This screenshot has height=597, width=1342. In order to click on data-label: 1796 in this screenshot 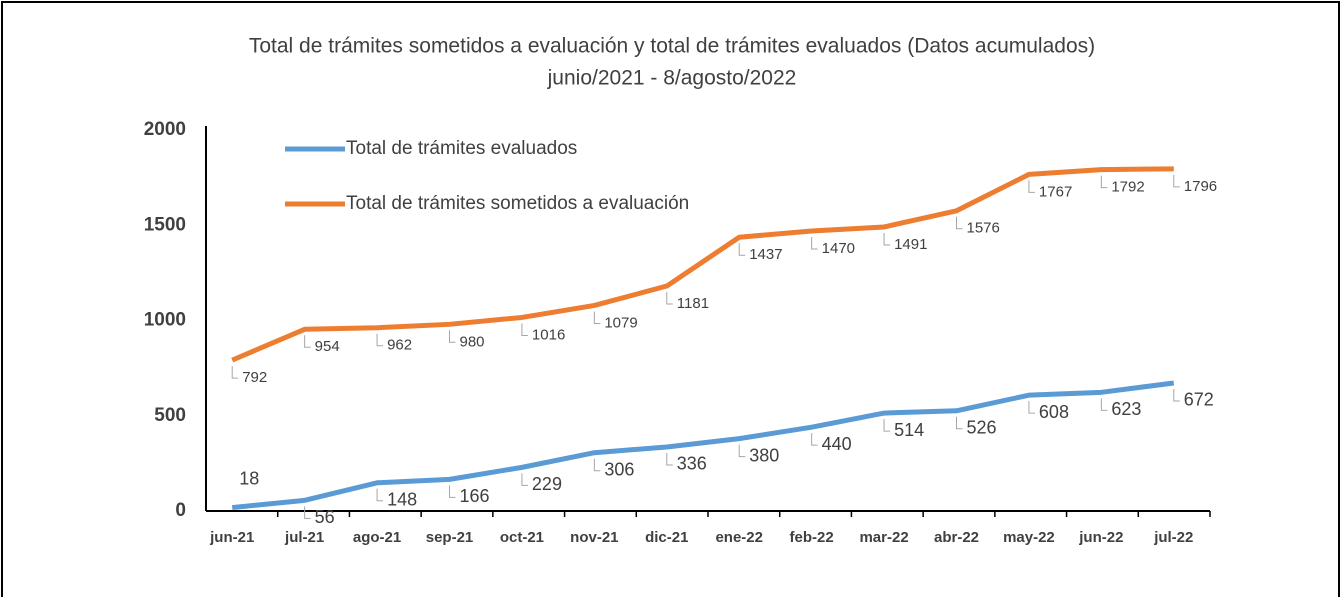, I will do `click(1200, 186)`.